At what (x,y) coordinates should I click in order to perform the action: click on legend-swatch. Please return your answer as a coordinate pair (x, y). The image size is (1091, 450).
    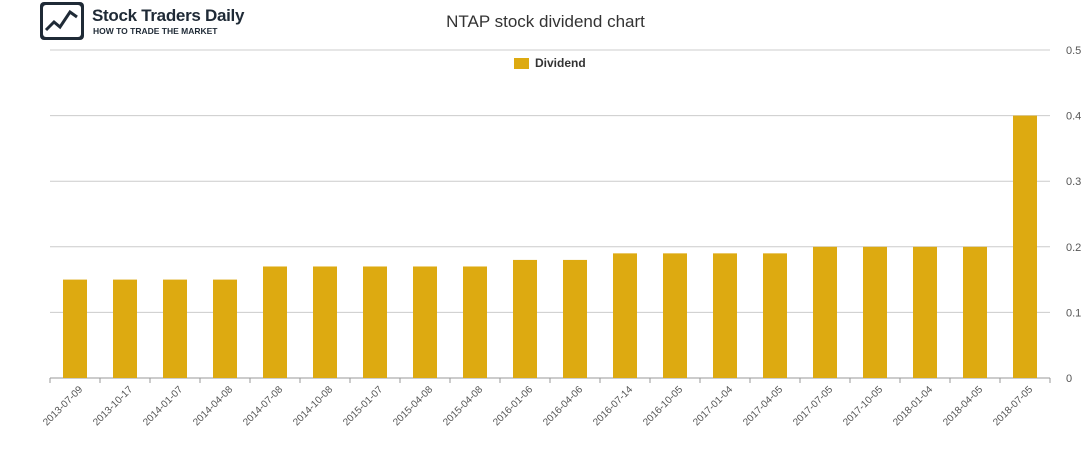
    Looking at the image, I should click on (521, 63).